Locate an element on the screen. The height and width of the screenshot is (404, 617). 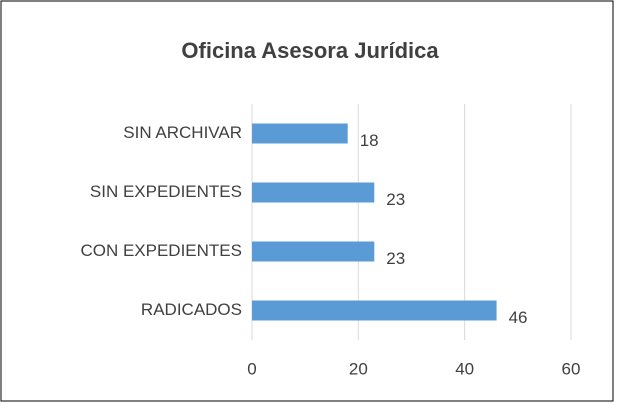
x-tick-label: 40 is located at coordinates (464, 368).